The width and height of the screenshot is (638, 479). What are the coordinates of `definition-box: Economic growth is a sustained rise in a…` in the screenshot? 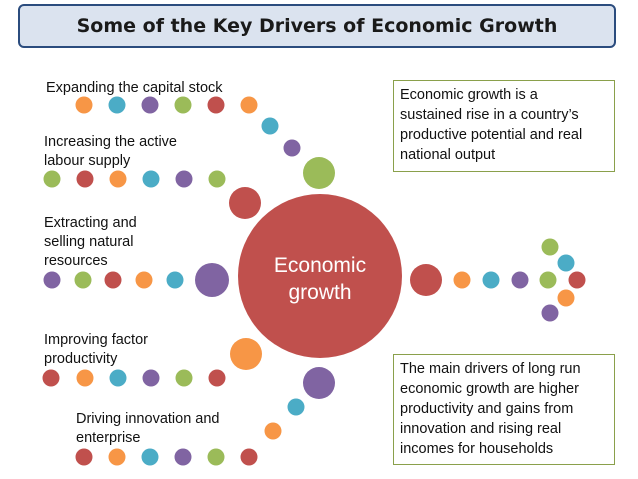 It's located at (504, 126).